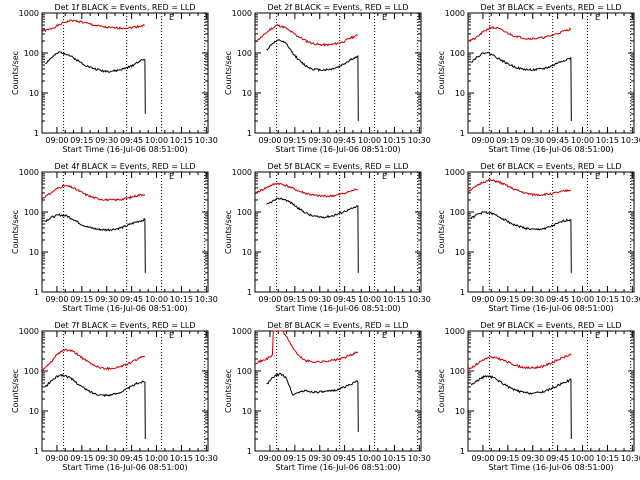  I want to click on panel-title: Det 1f BLACK = Events, RED = LLD, so click(124, 7).